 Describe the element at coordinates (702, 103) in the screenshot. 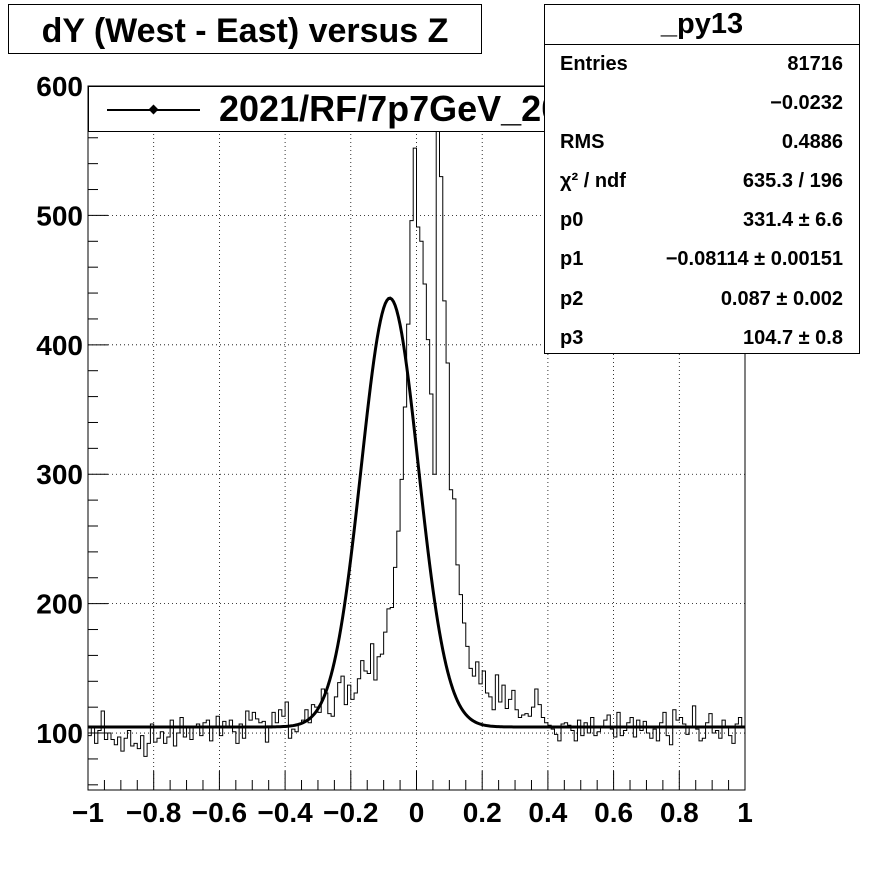

I see `stats-row-mean: −0.0232` at that location.